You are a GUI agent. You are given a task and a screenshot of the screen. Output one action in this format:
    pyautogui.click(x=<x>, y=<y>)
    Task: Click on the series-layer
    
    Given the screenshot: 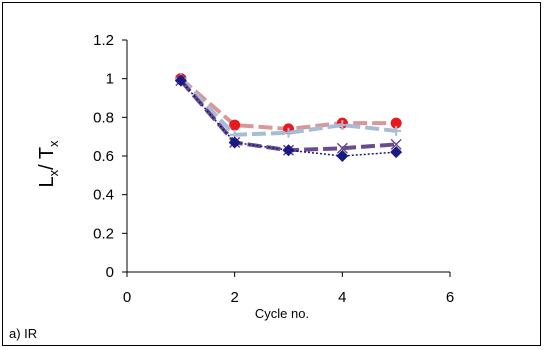 What is the action you would take?
    pyautogui.click(x=288, y=117)
    